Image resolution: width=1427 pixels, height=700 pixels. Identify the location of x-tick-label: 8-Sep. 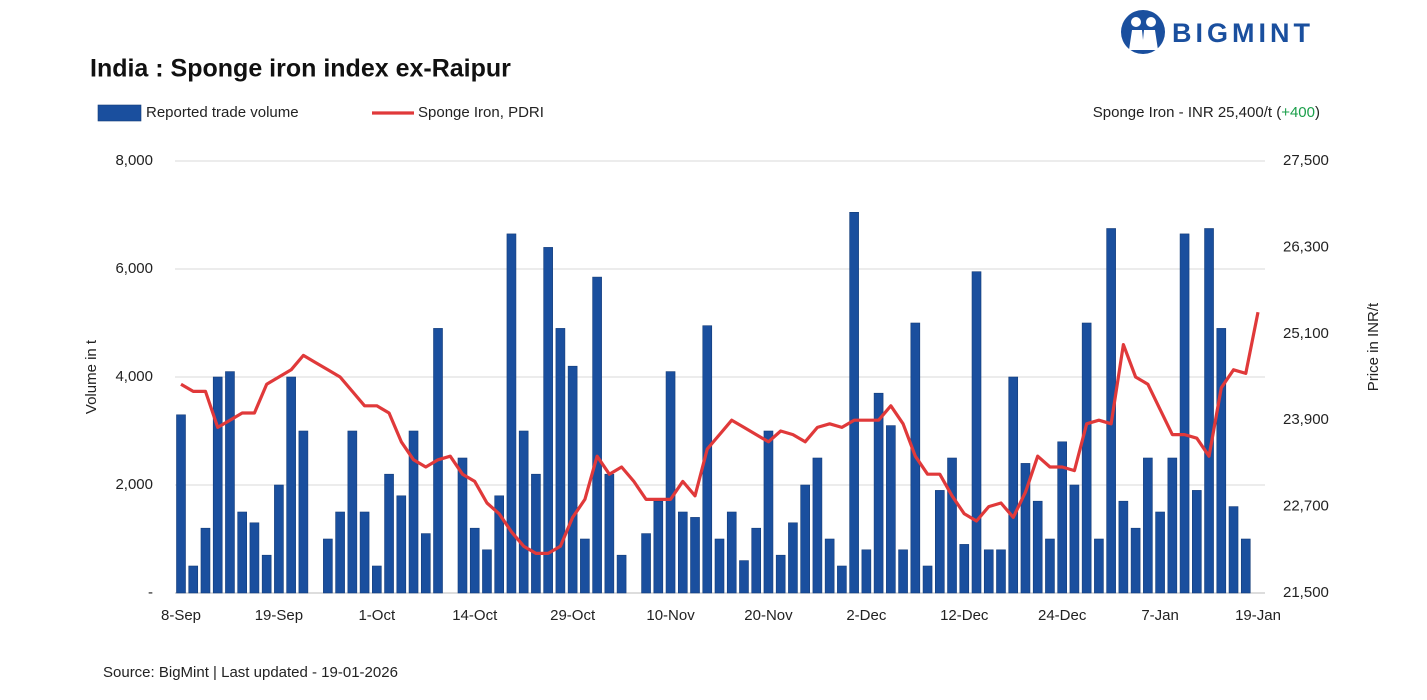
(181, 615).